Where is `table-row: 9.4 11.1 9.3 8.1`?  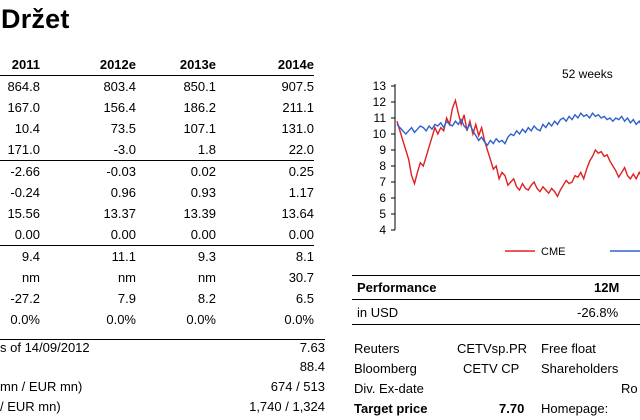 table-row: 9.4 11.1 9.3 8.1 is located at coordinates (157, 256).